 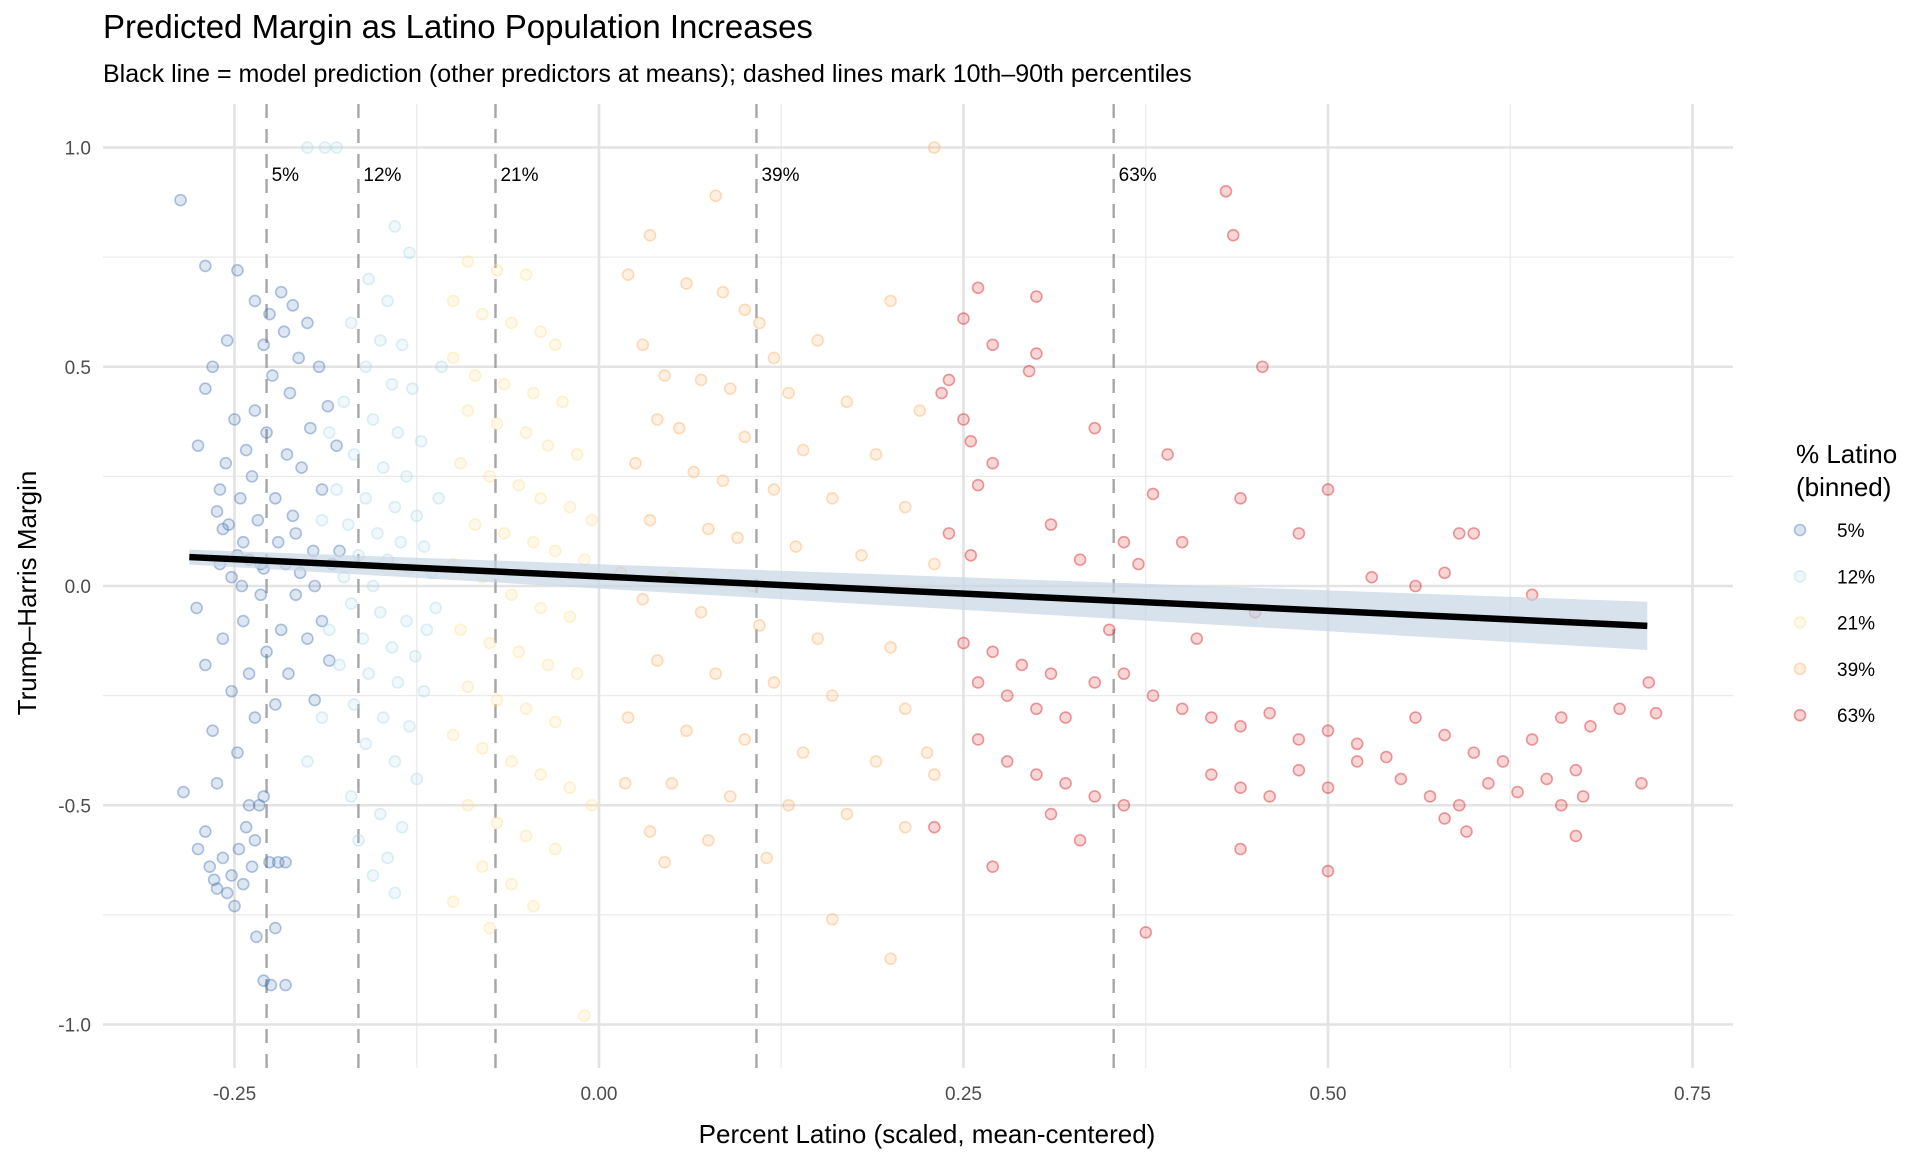 What do you see at coordinates (74, 806) in the screenshot?
I see `y-tick-label: -0.5` at bounding box center [74, 806].